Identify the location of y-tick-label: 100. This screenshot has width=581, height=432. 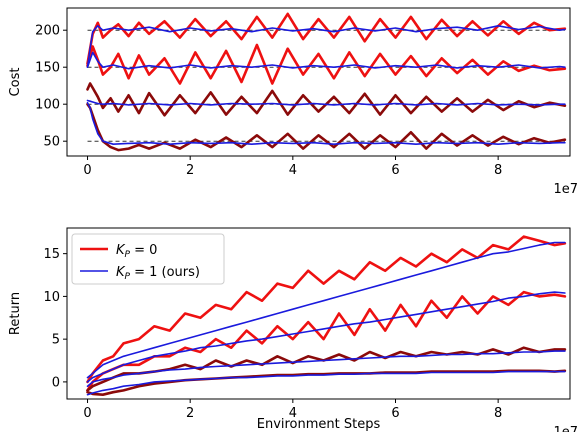
(47, 105).